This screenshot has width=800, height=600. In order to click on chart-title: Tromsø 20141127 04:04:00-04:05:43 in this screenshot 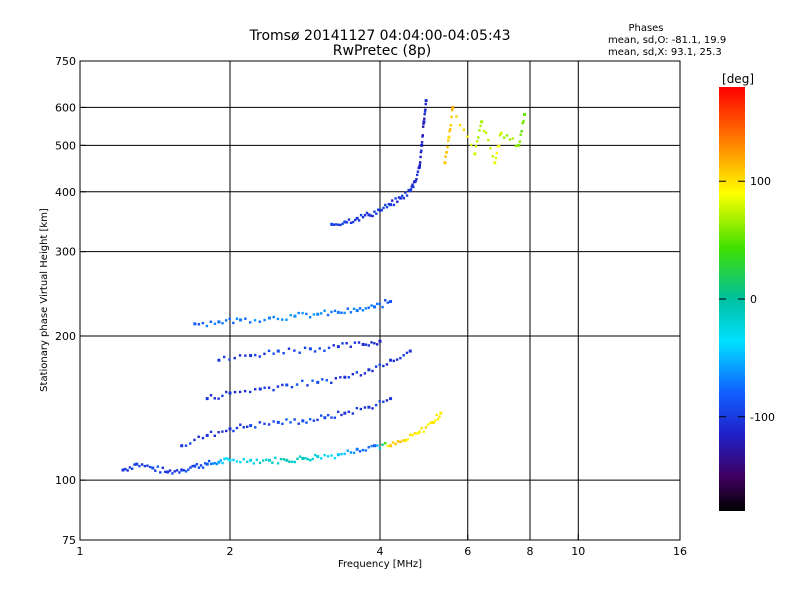, I will do `click(380, 36)`.